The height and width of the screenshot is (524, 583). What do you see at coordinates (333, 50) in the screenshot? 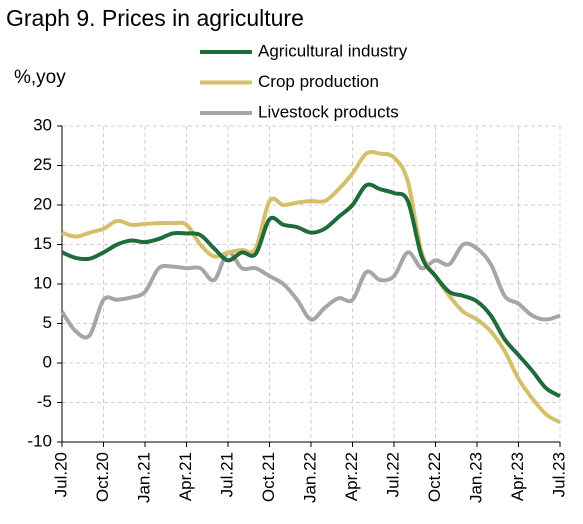
I see `legend-label: Agricultural industry` at bounding box center [333, 50].